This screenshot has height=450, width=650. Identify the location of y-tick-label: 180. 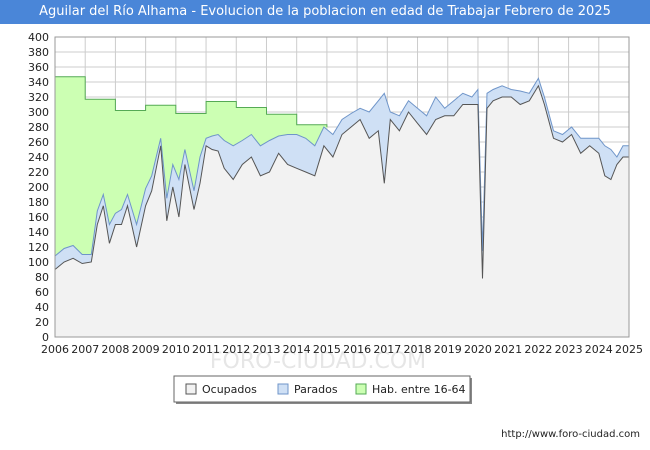
(38, 202).